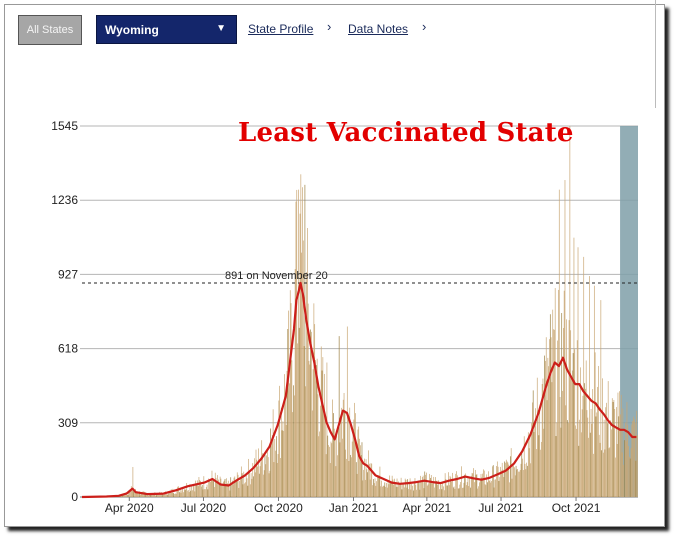  What do you see at coordinates (278, 508) in the screenshot?
I see `x-tick-label: Oct 2020` at bounding box center [278, 508].